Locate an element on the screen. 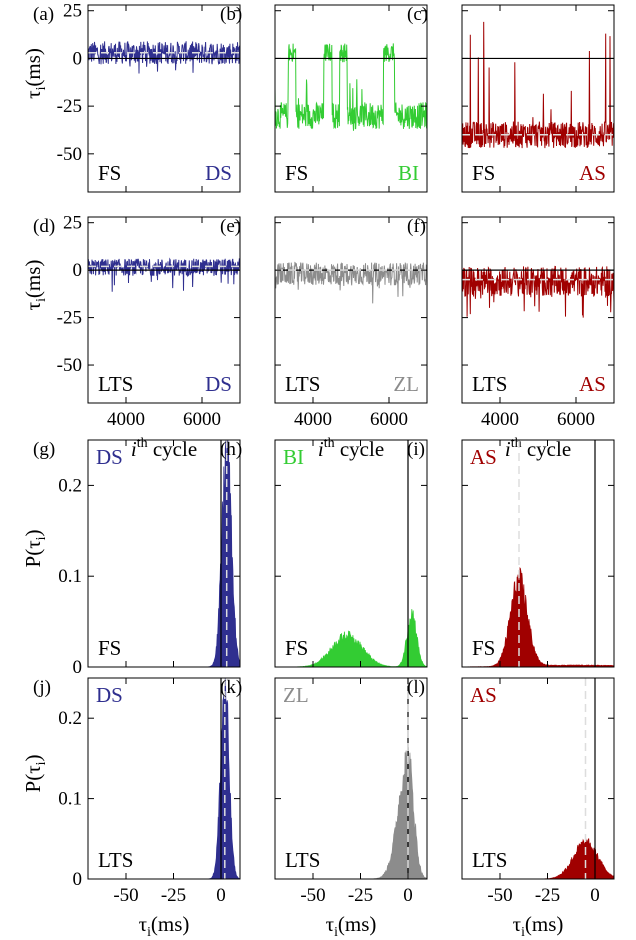 This screenshot has width=636, height=940. panel-h: (h) BI FS is located at coordinates (324, 553).